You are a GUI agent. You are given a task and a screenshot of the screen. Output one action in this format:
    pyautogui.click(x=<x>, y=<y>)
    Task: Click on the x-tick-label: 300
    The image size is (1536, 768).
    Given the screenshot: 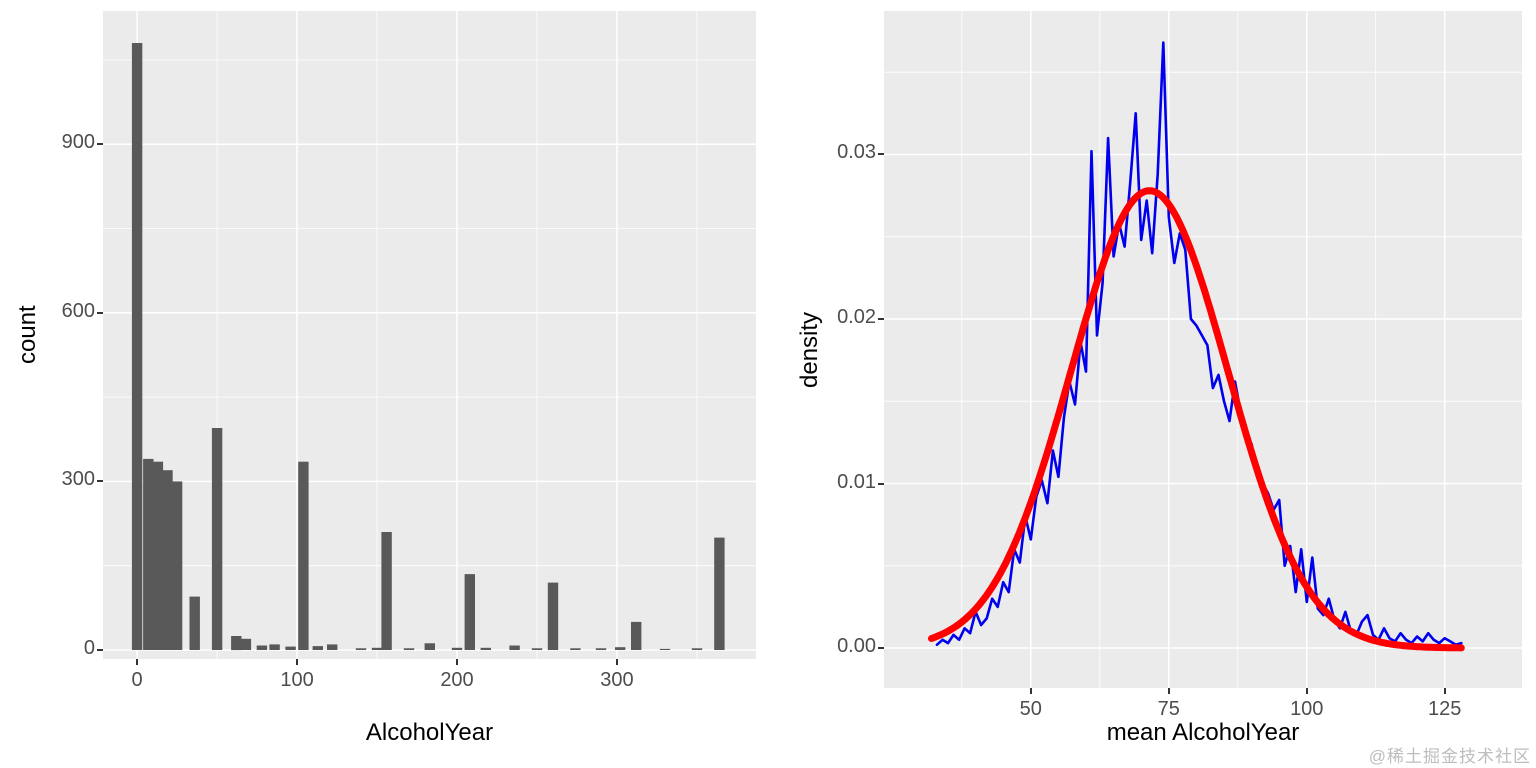 What is the action you would take?
    pyautogui.click(x=617, y=680)
    